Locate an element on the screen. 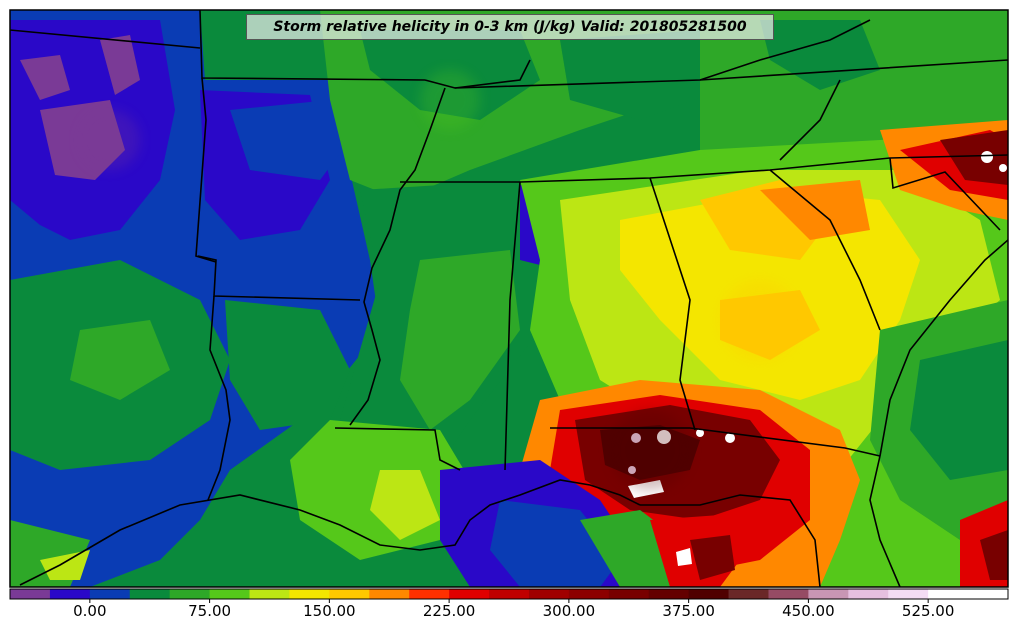 This screenshot has width=1018, height=633. colorbar-tick-label: 75.00 is located at coordinates (210, 611).